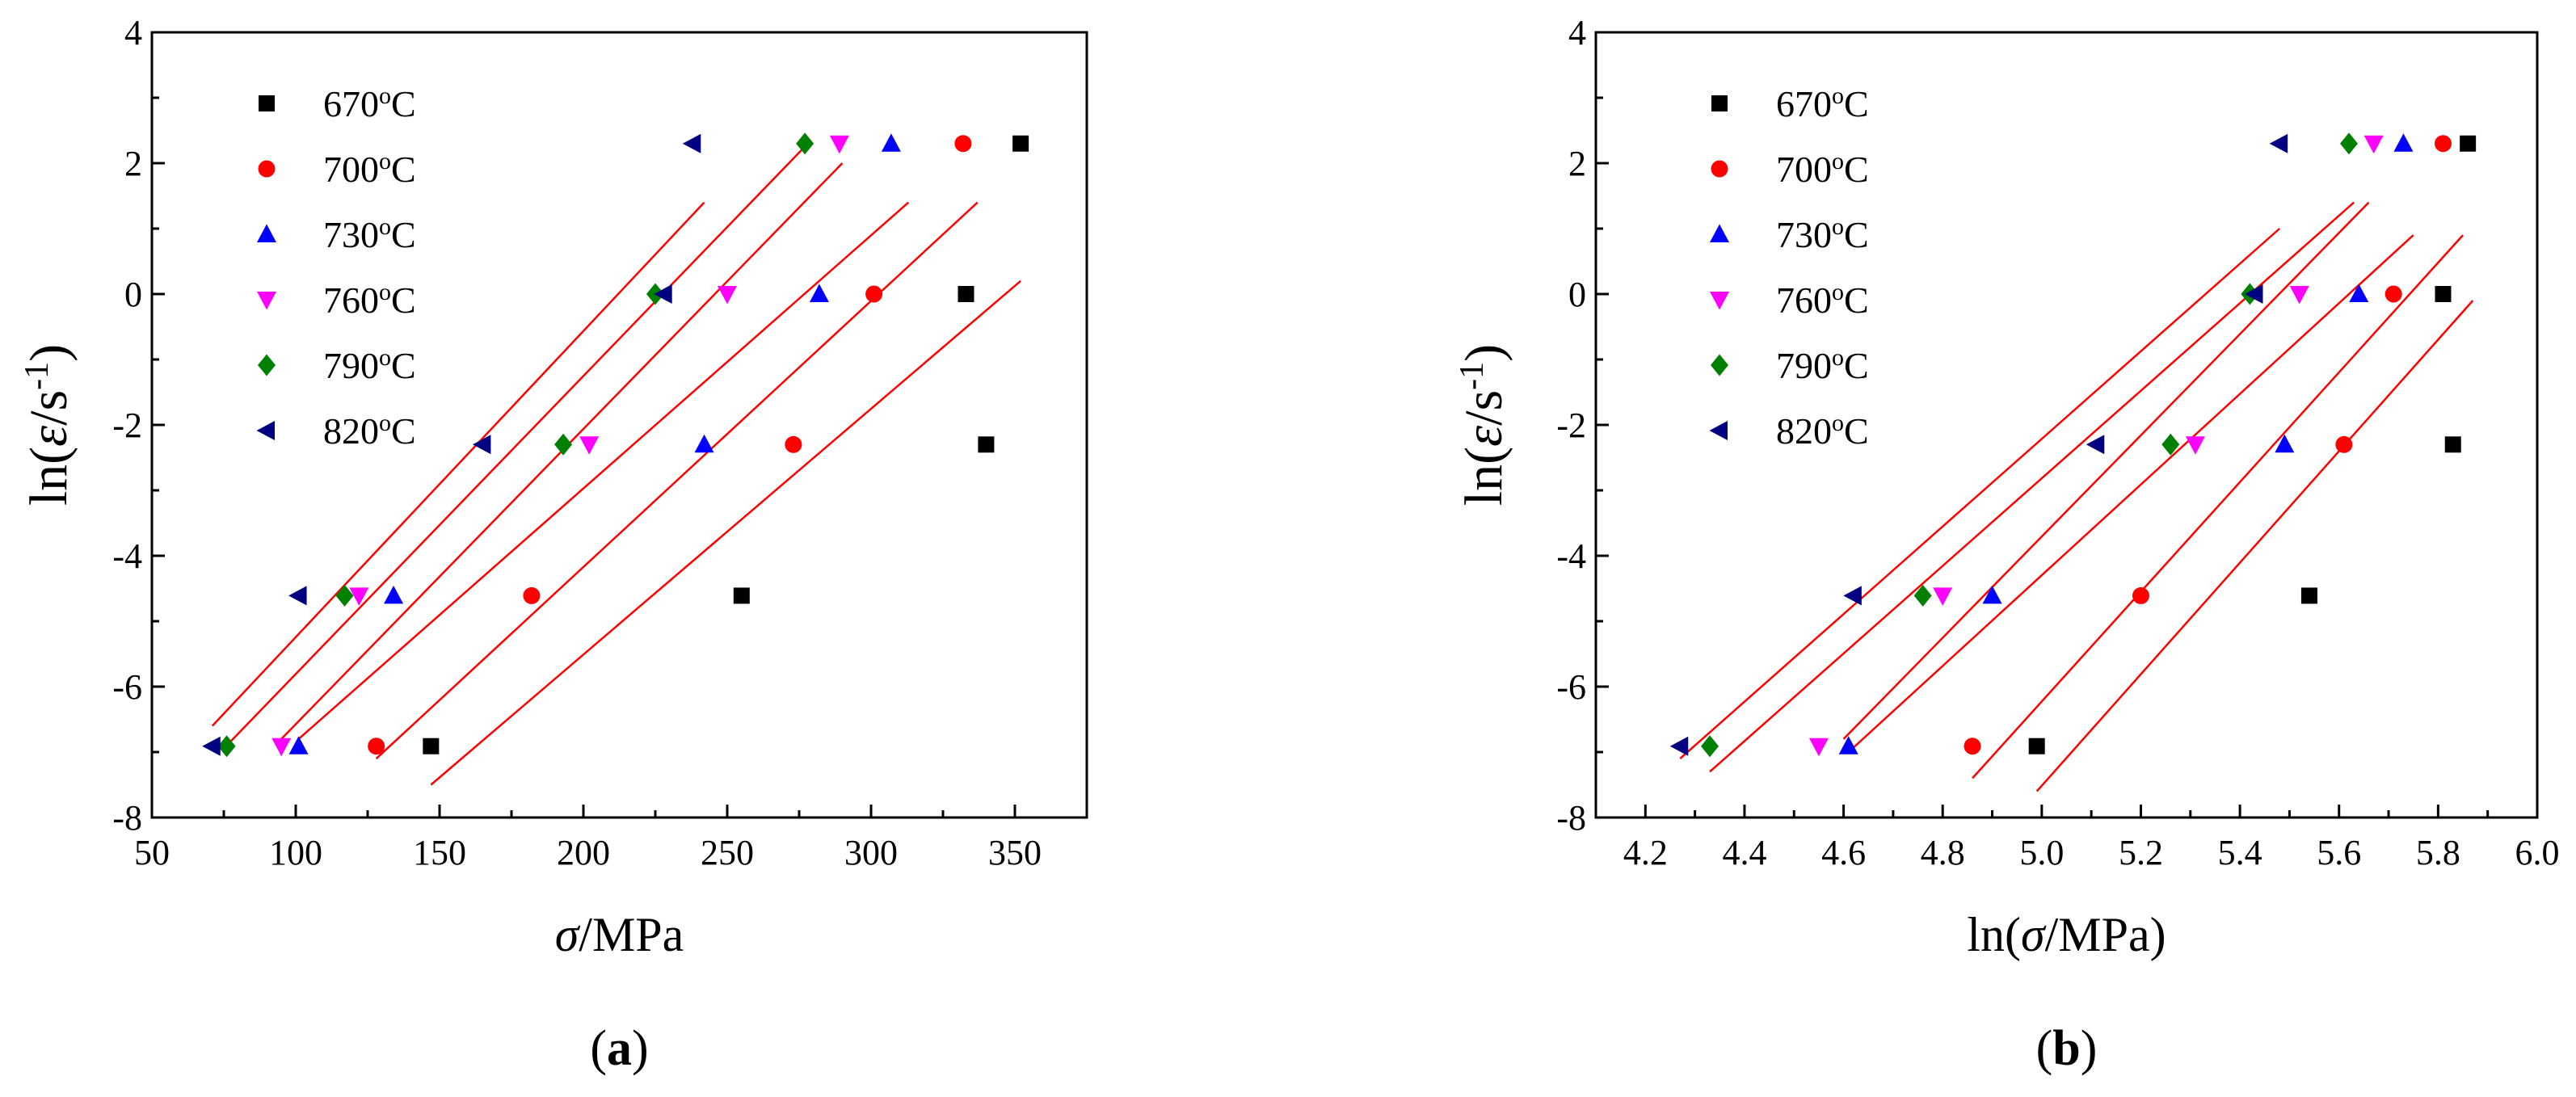  I want to click on y-axis-title: ln(ε/s-1), so click(1483, 425).